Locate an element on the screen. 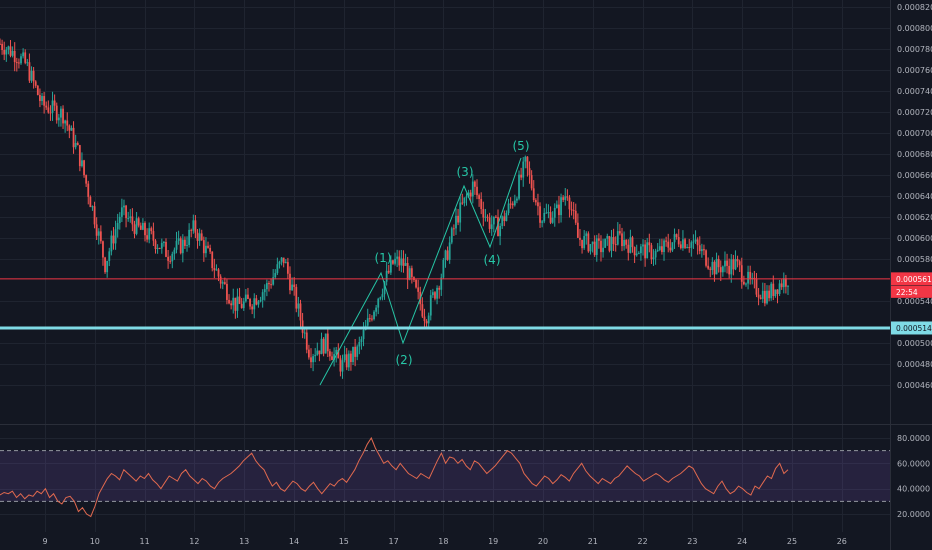 This screenshot has width=932, height=550. rsi-tick-label: 80.0000 is located at coordinates (913, 438).